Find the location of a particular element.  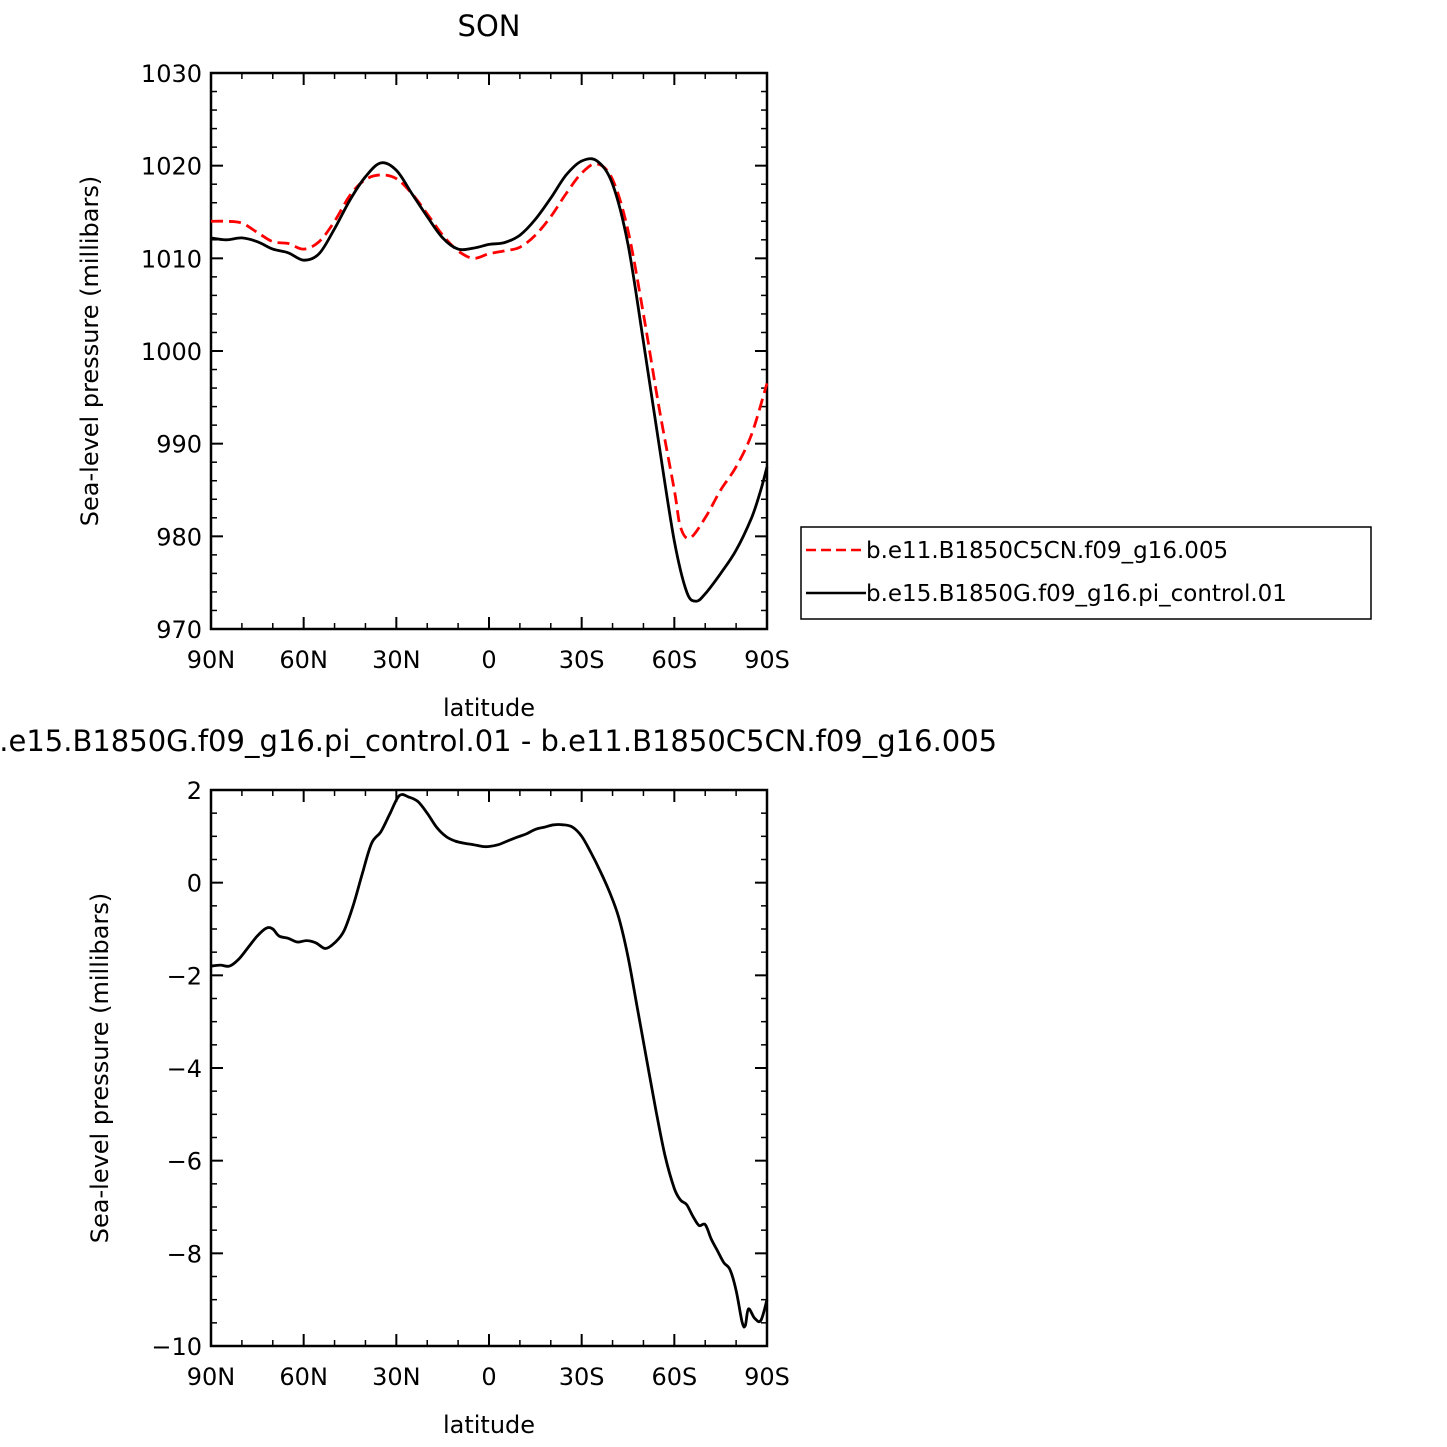

y-tick-label: 1010 is located at coordinates (171, 259).